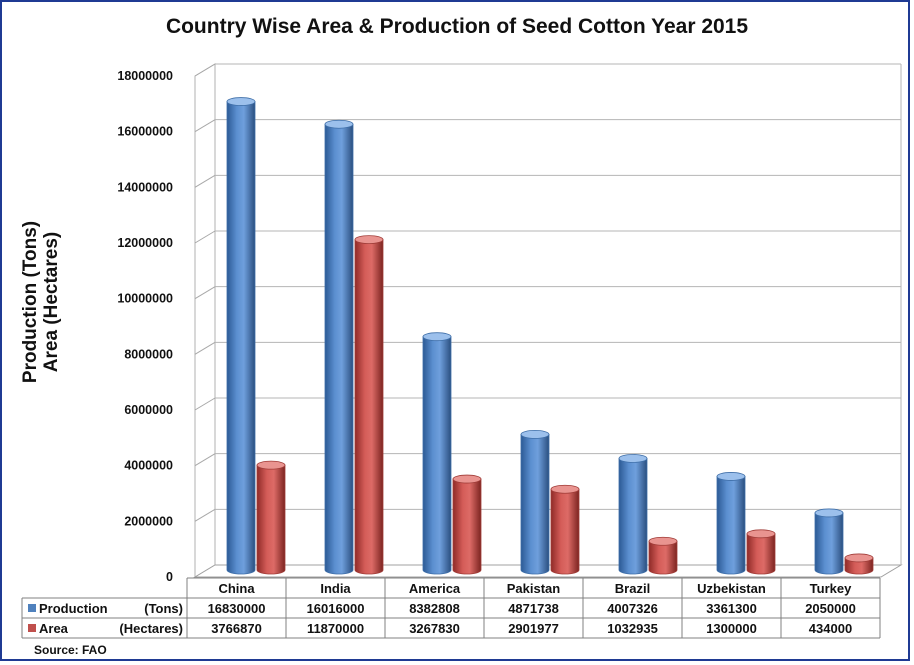 This screenshot has width=914, height=665. Describe the element at coordinates (731, 628) in the screenshot. I see `data-table-cell: 1300000` at that location.